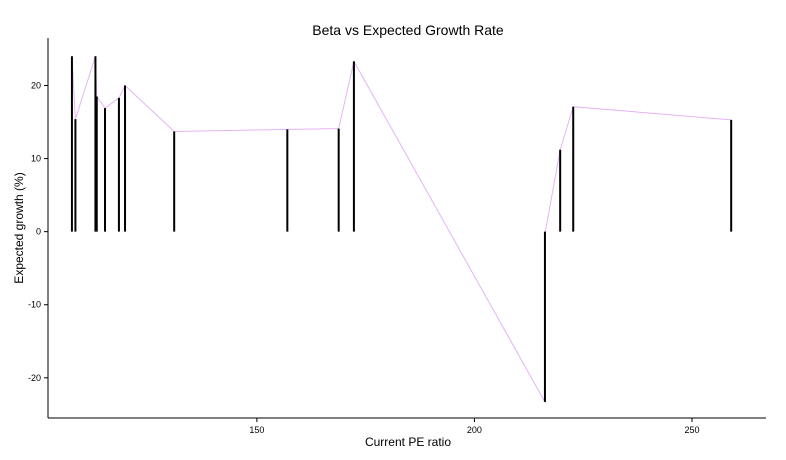 The image size is (786, 460). I want to click on y-tick-label: -10, so click(34, 305).